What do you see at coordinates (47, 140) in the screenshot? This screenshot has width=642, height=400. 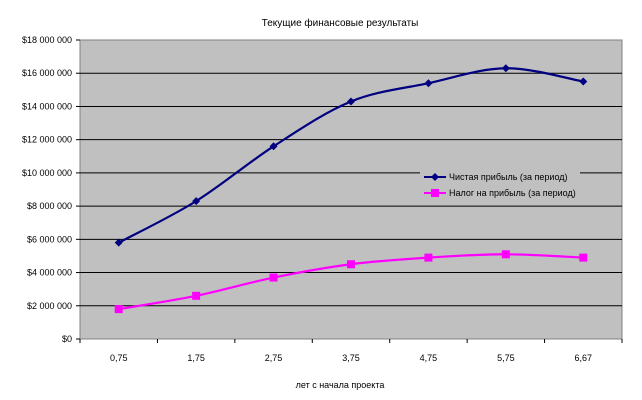 I see `y-tick-label: $12 000 000` at bounding box center [47, 140].